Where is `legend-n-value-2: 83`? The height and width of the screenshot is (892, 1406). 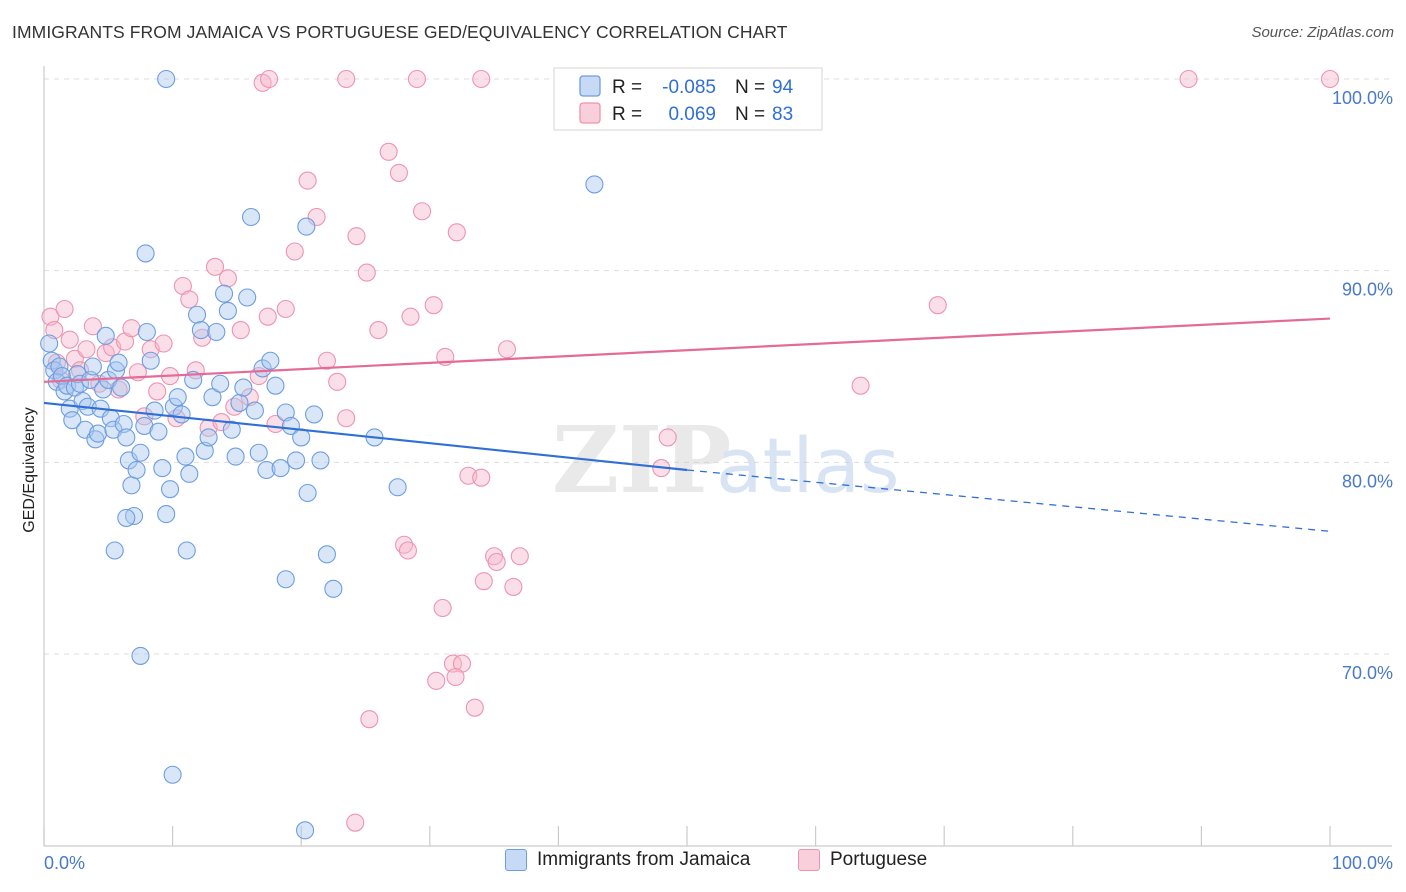 legend-n-value-2: 83 is located at coordinates (782, 114).